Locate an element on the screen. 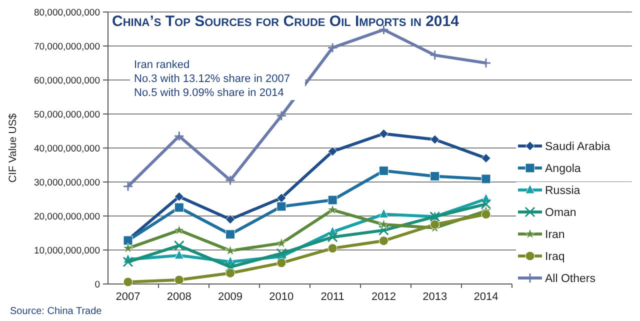 The width and height of the screenshot is (640, 321). x-tick-label: 2011 is located at coordinates (332, 297).